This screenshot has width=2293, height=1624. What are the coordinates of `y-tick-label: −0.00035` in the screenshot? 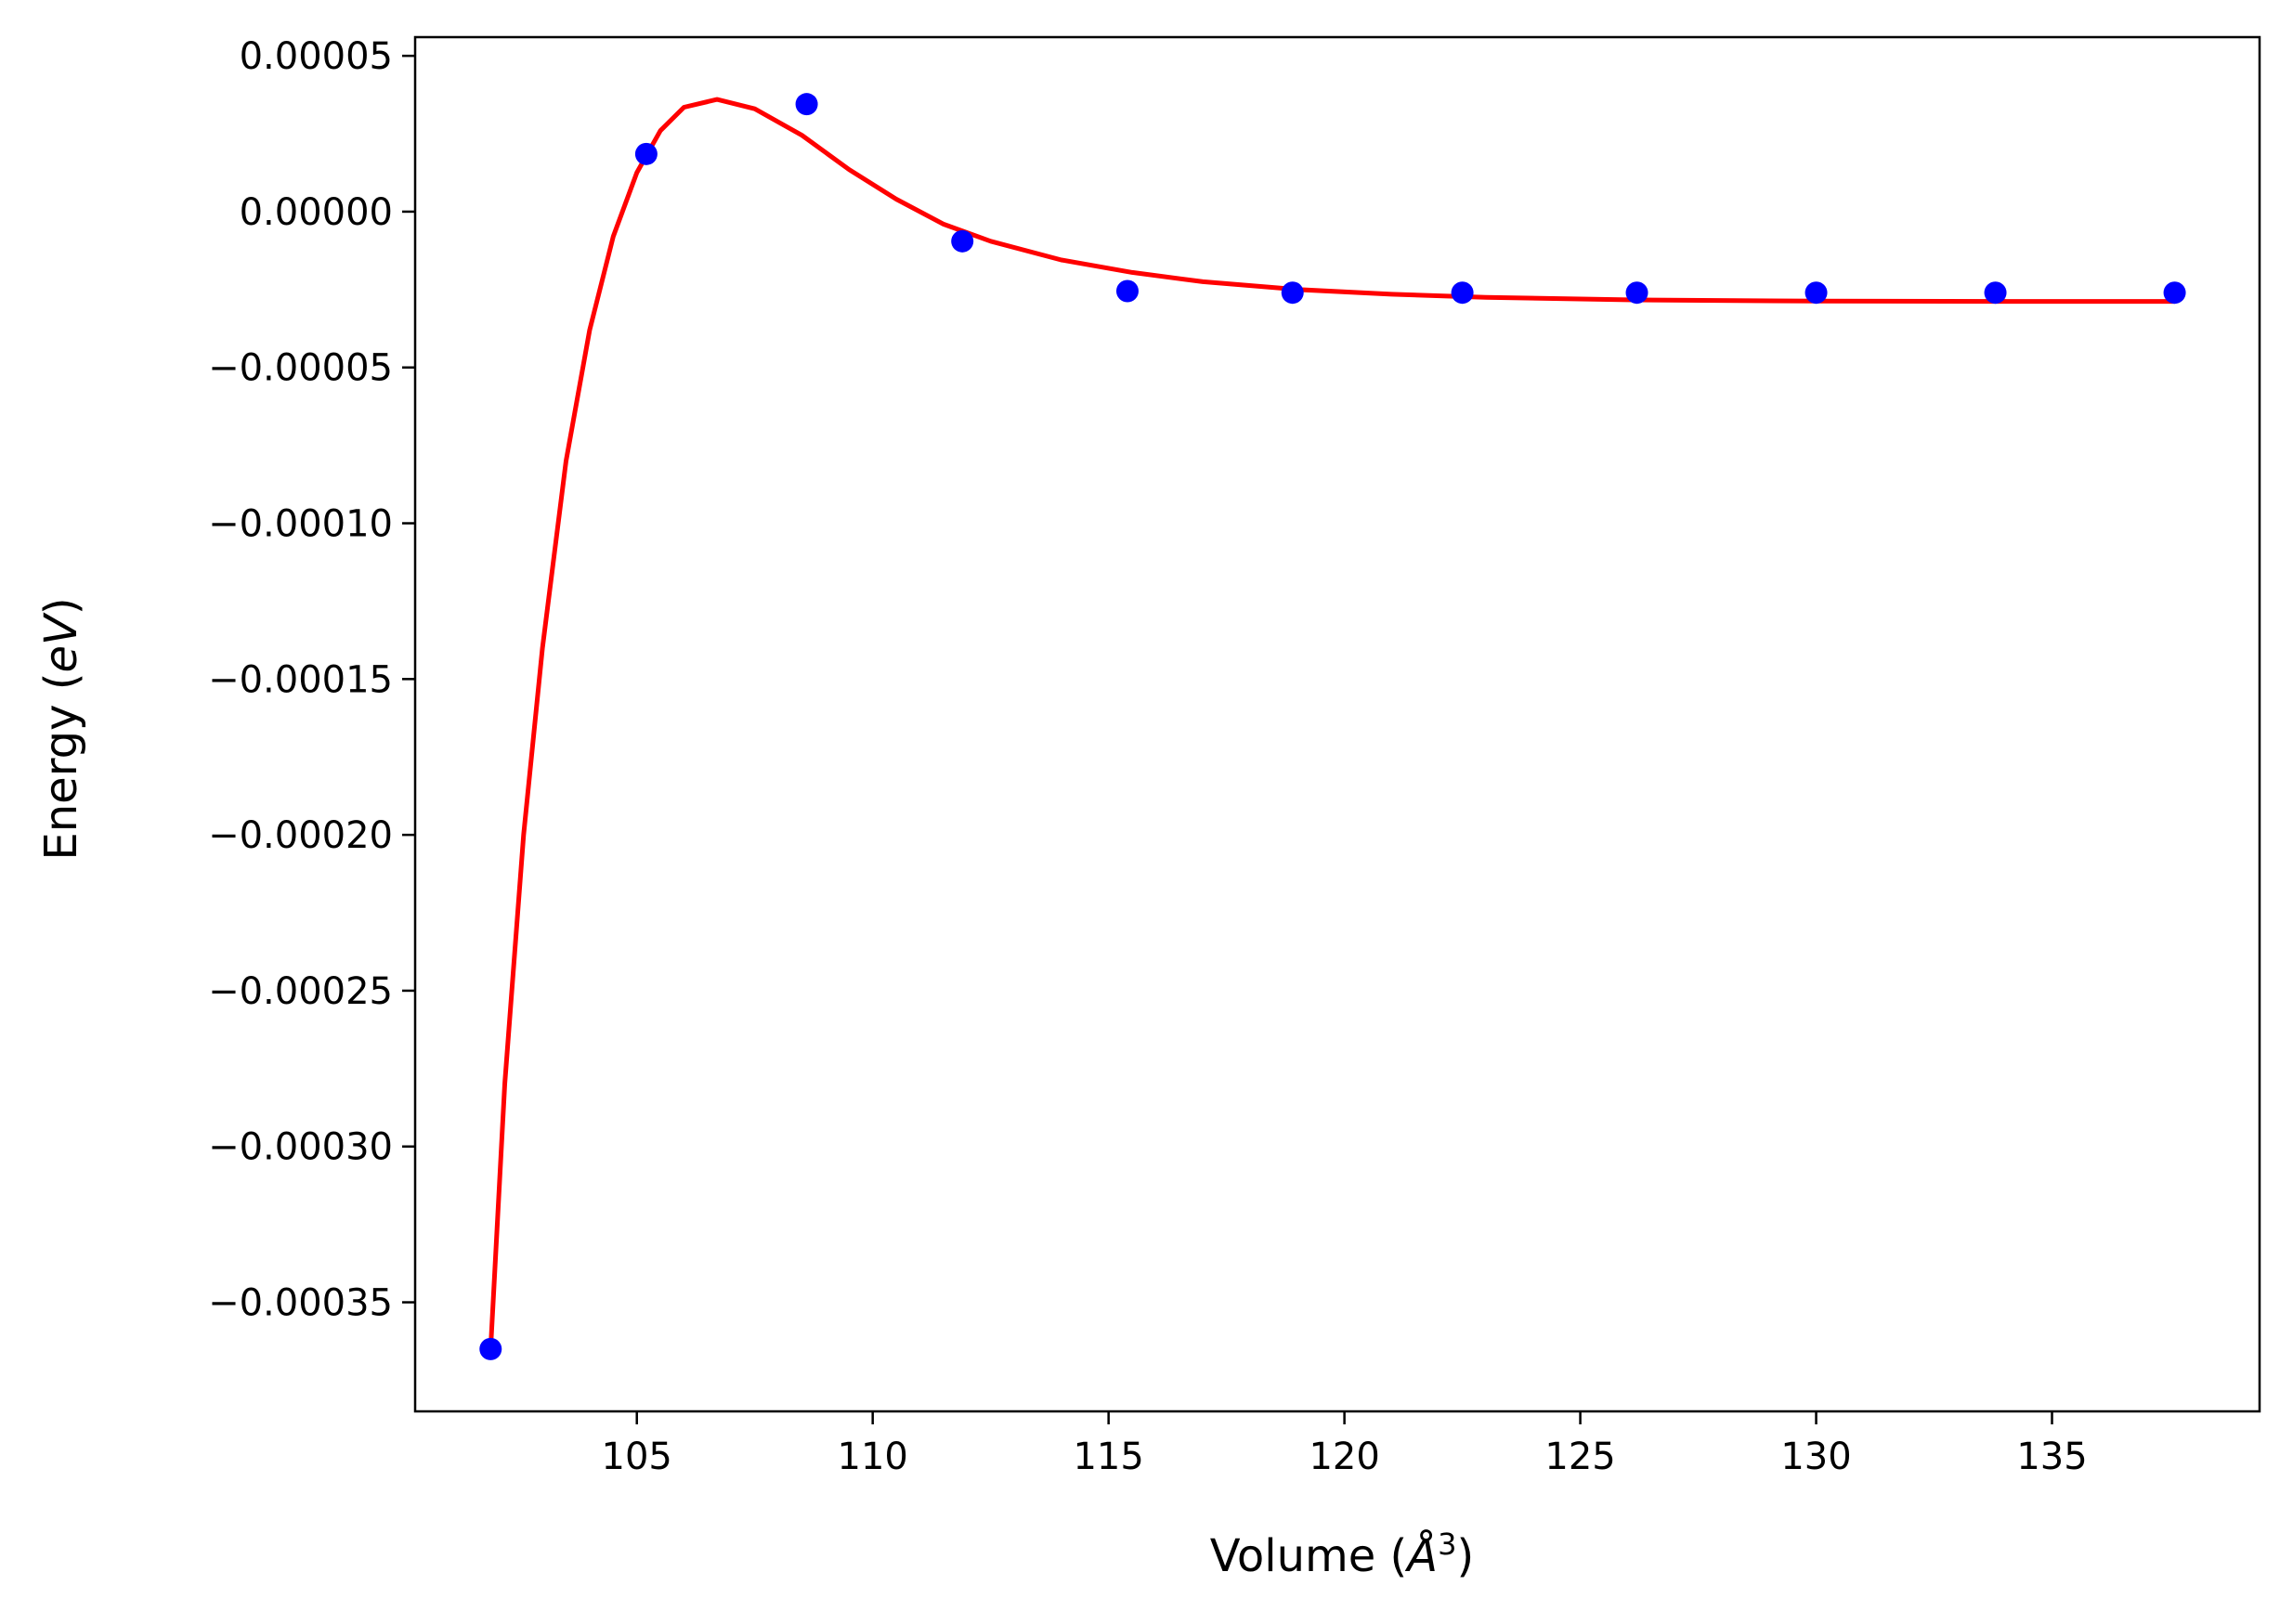 It's located at (300, 1303).